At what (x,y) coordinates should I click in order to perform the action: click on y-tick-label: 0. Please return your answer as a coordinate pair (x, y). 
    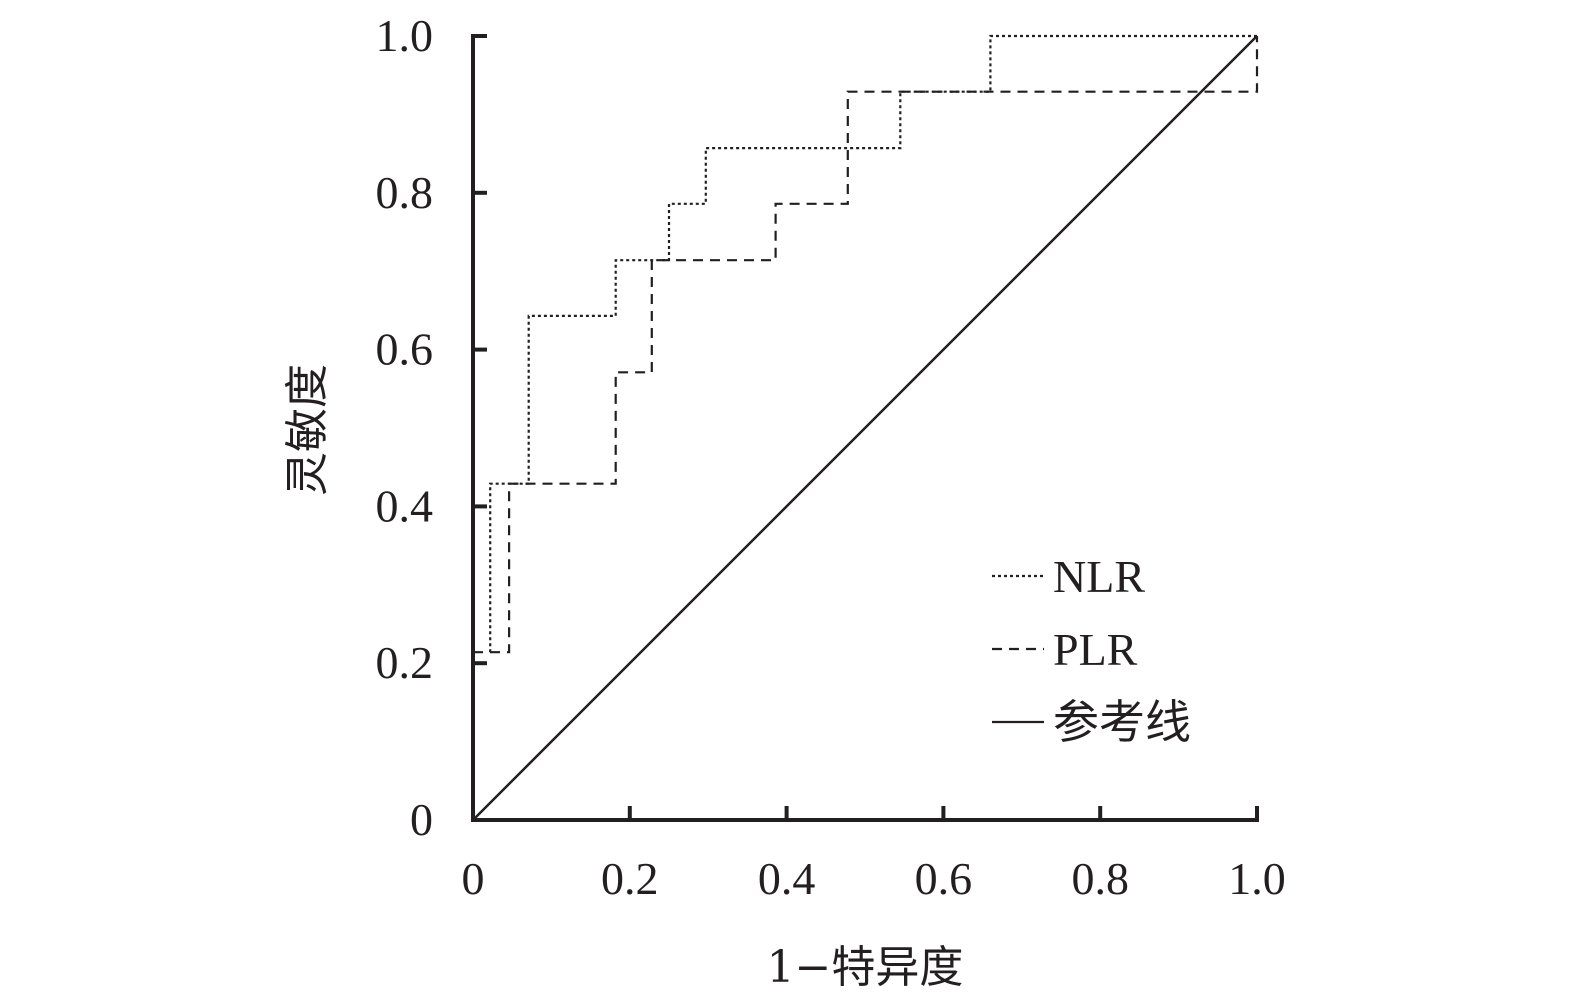
    Looking at the image, I should click on (421, 819).